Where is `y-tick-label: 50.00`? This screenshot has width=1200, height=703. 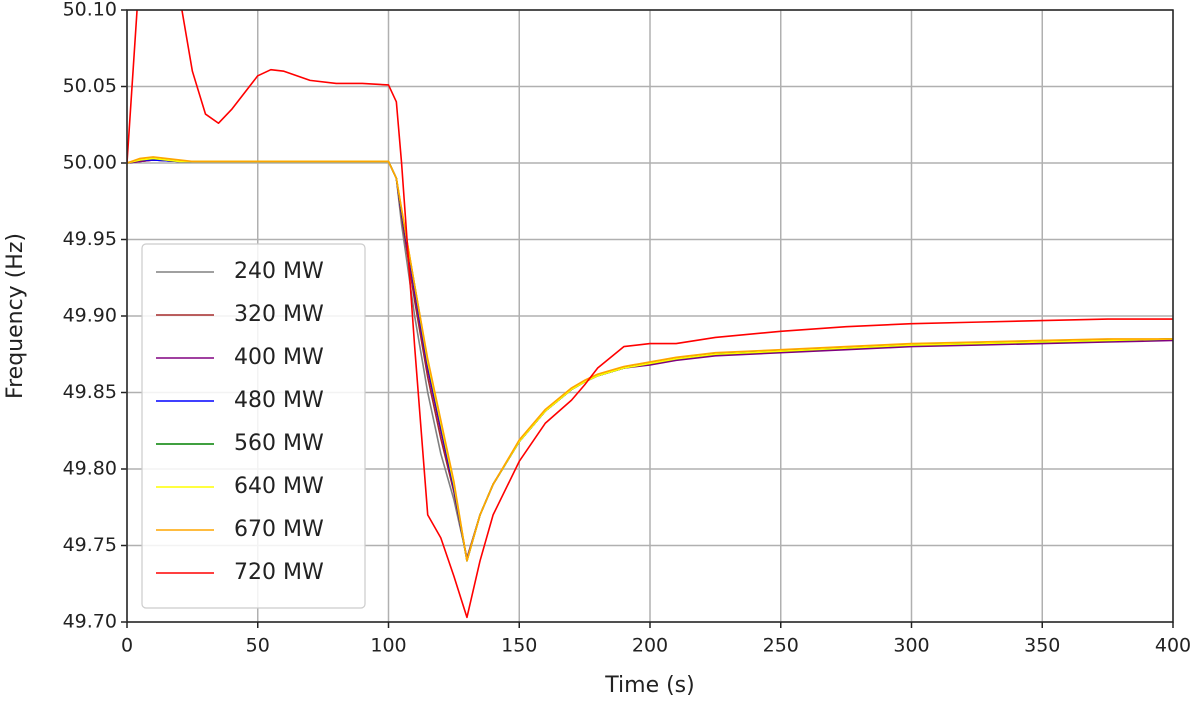
y-tick-label: 50.00 is located at coordinates (90, 163).